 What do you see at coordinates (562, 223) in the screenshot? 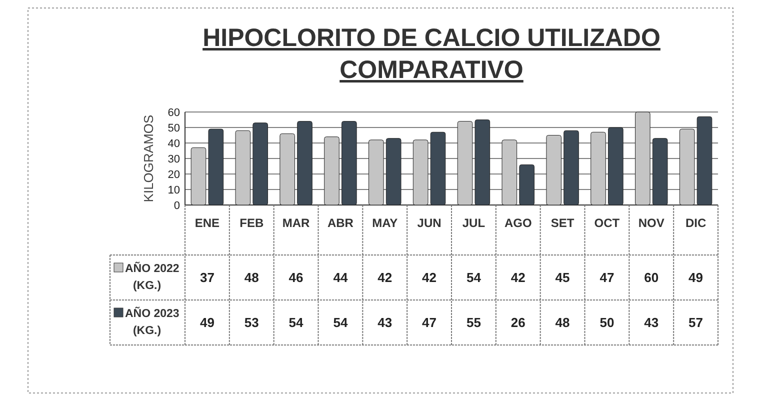
I see `x-tick-label: SET` at bounding box center [562, 223].